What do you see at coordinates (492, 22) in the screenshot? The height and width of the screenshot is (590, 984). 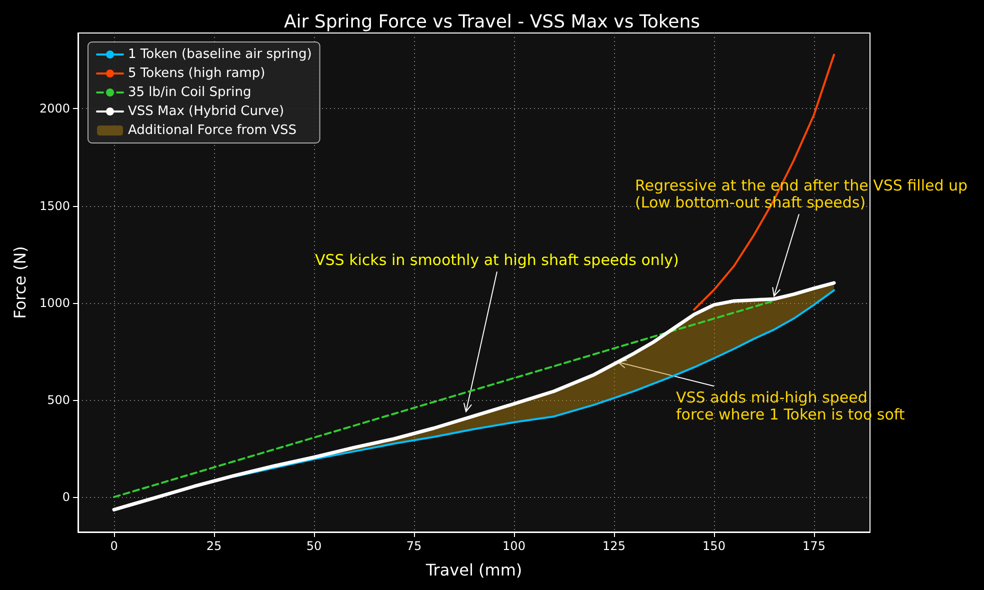 I see `chart-title: Air Spring Force vs Travel - VSS Max vs Tokens` at bounding box center [492, 22].